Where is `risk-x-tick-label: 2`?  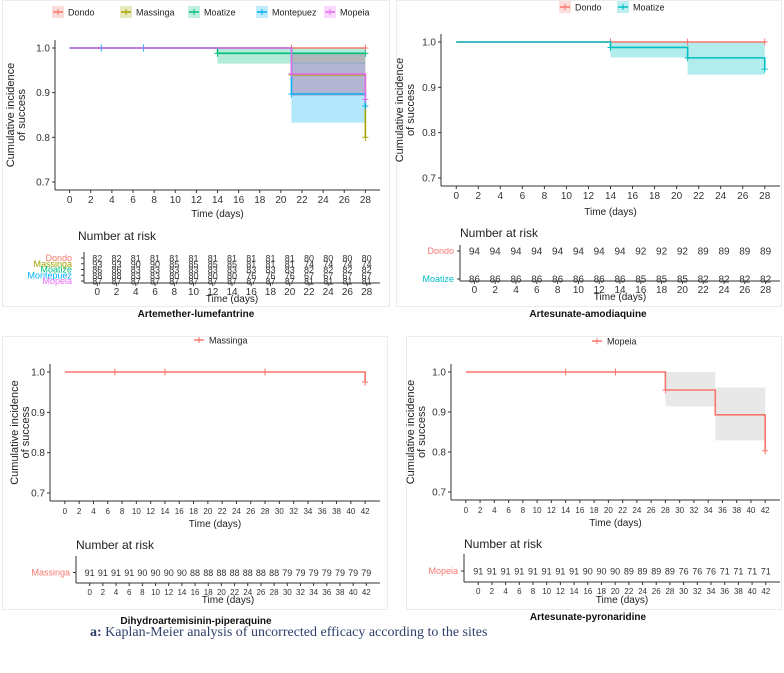
risk-x-tick-label: 2 is located at coordinates (492, 591).